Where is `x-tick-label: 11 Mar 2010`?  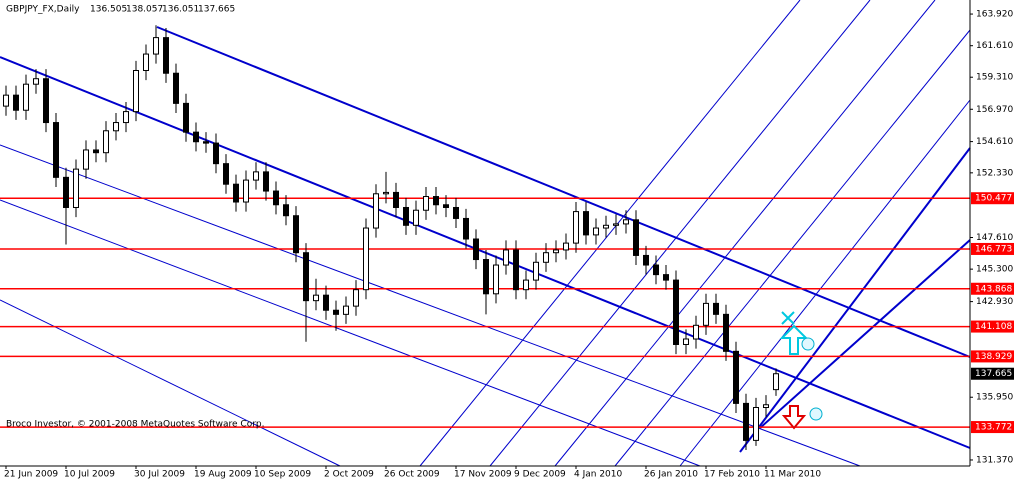 x-tick-label: 11 Mar 2010 is located at coordinates (792, 475).